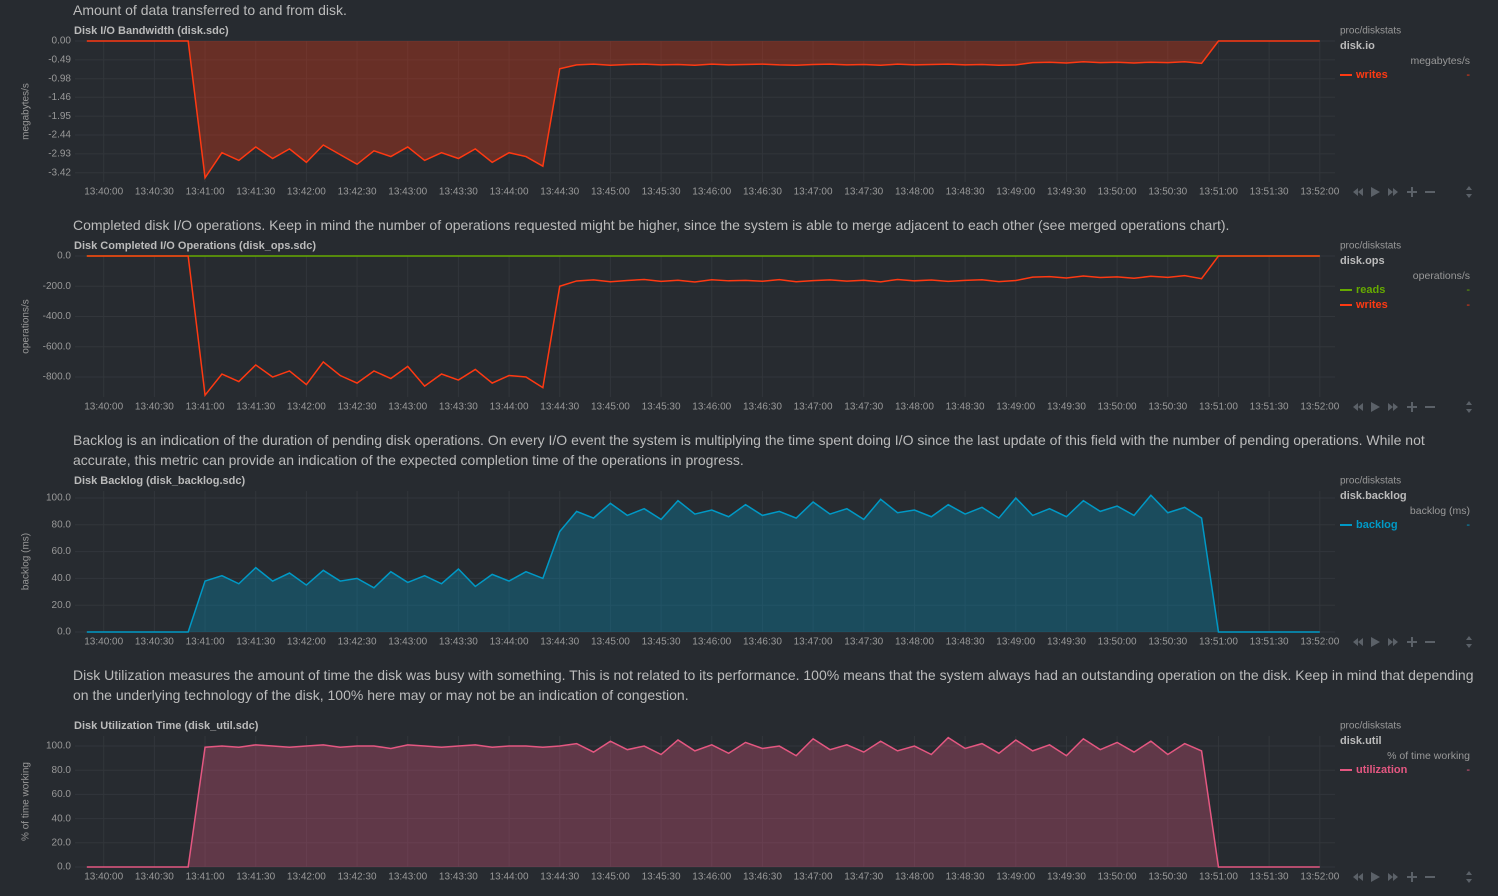 This screenshot has height=896, width=1498. Describe the element at coordinates (62, 524) in the screenshot. I see `y-tick-label: 80.0` at that location.